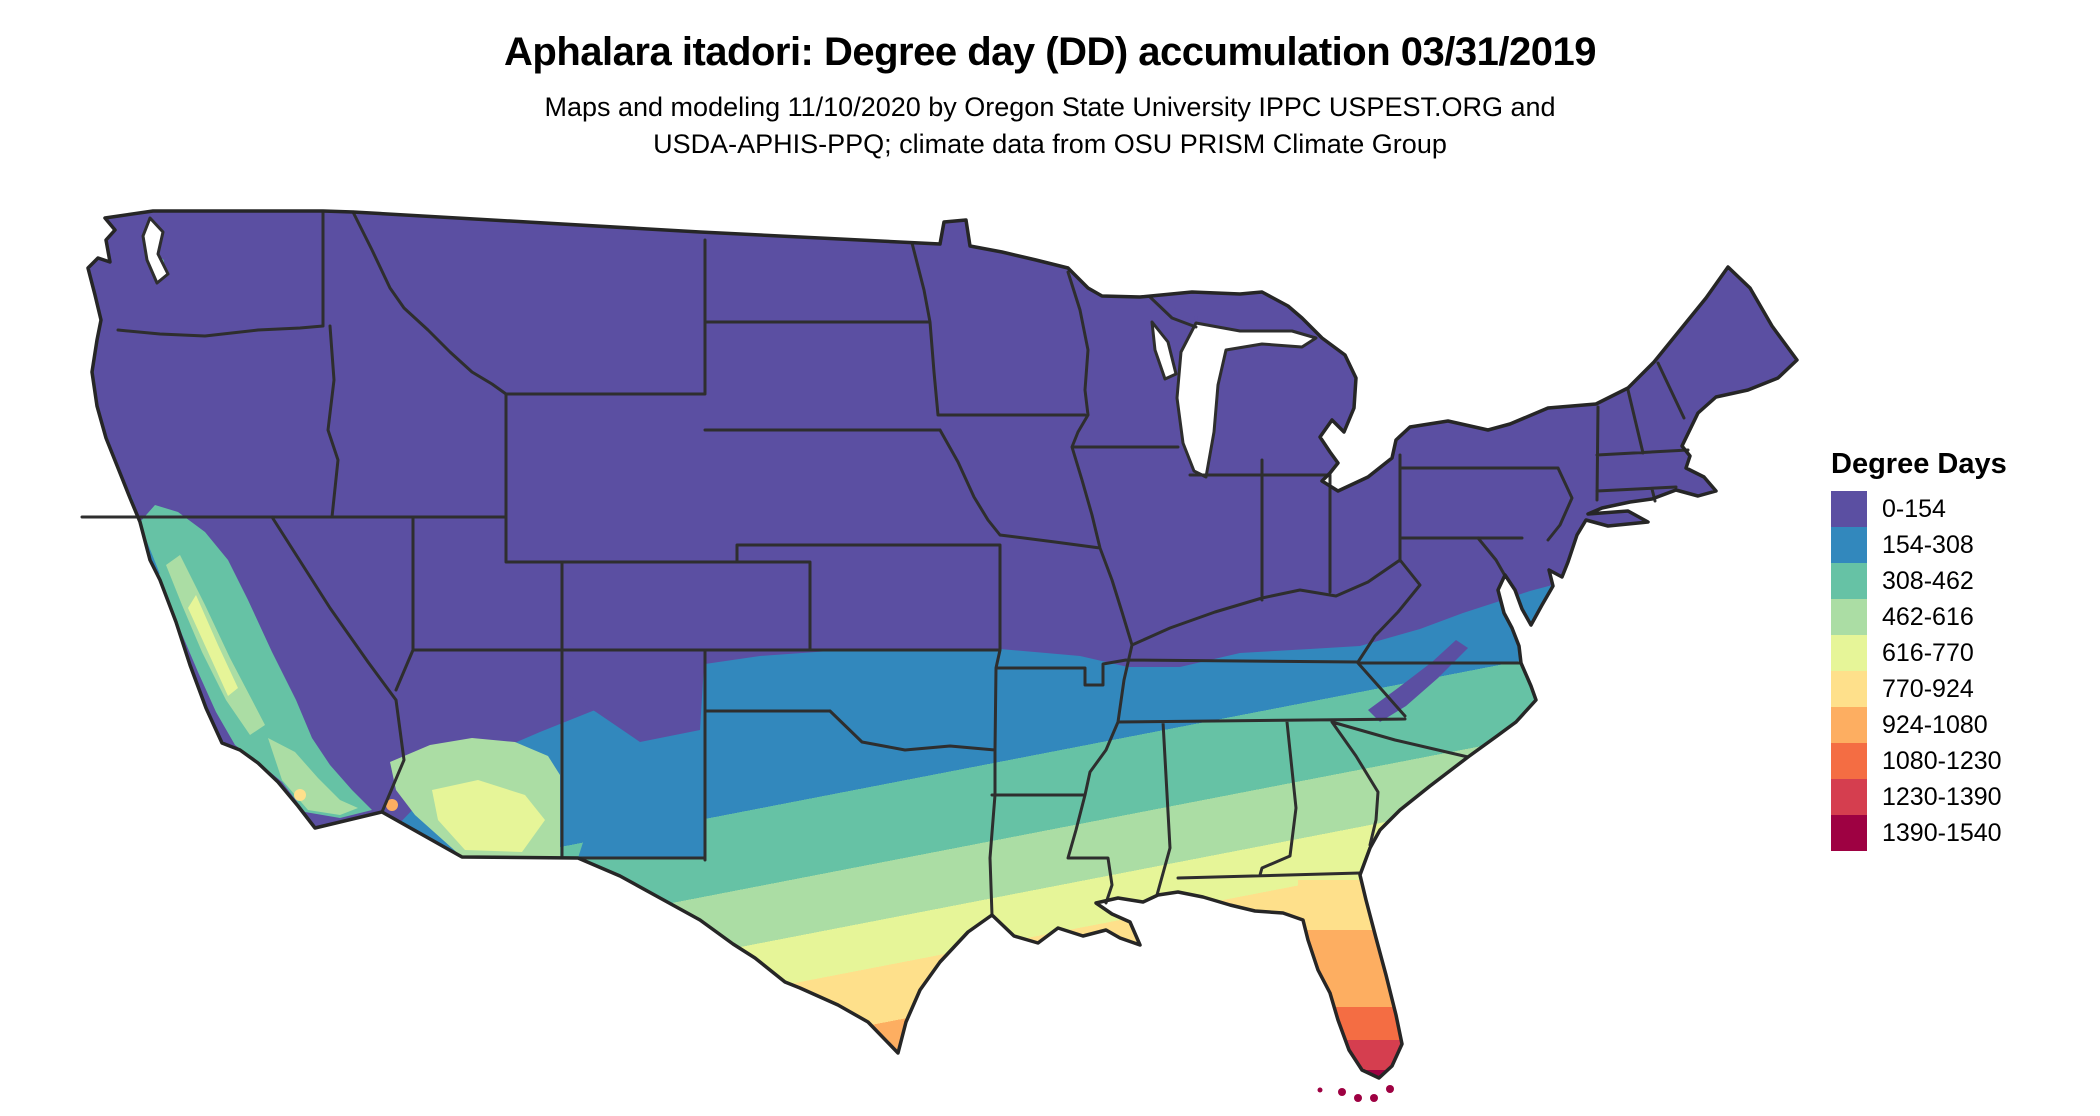  Describe the element at coordinates (1928, 688) in the screenshot. I see `legend-label: 770-924` at that location.